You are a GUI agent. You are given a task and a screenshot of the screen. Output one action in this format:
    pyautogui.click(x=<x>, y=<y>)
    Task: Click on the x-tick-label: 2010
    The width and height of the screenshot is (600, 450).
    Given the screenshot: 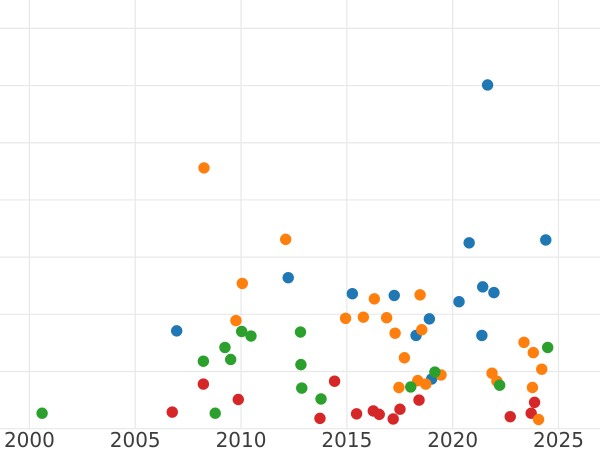 What is the action you would take?
    pyautogui.click(x=241, y=439)
    